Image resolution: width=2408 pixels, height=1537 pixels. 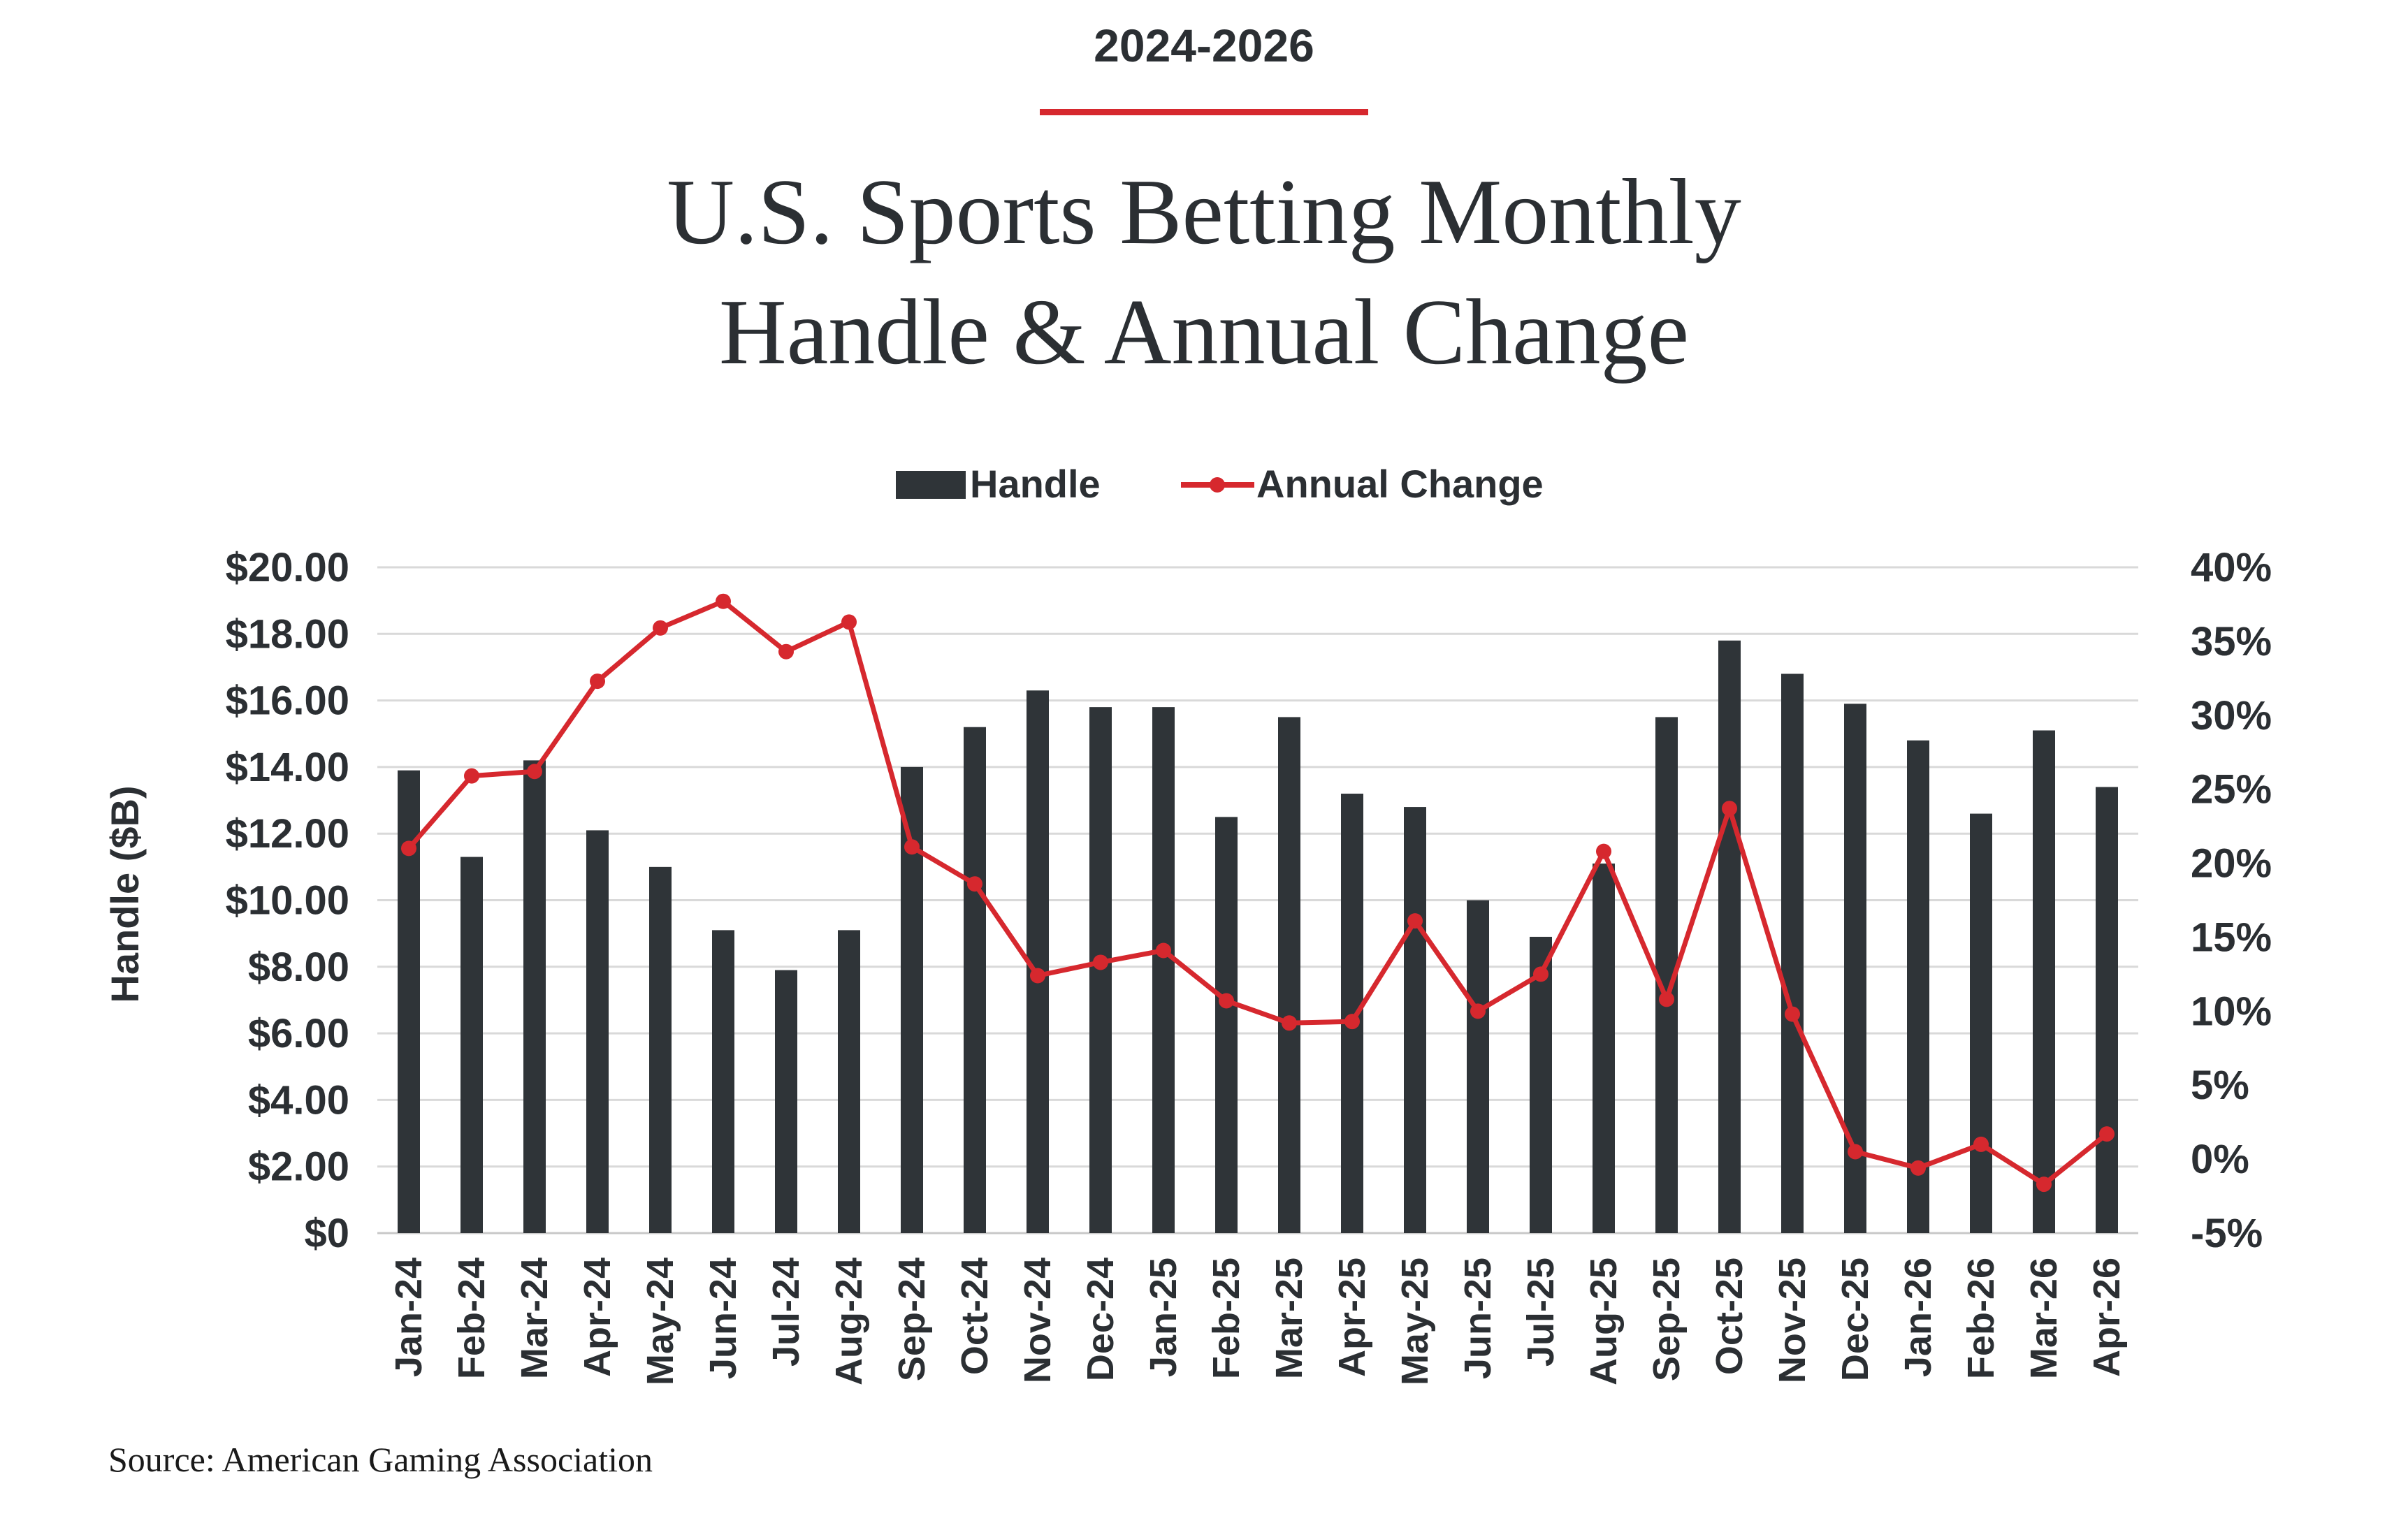 I want to click on x-tick-label: Feb-26, so click(x=1981, y=1318).